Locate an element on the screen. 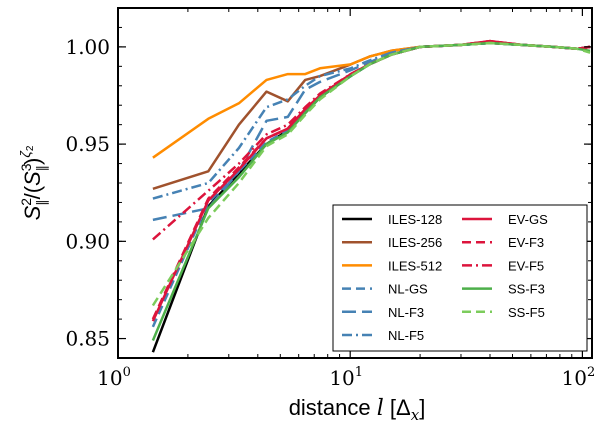 This screenshot has height=428, width=600. legend-label-ev-gs: EV-GS is located at coordinates (528, 219).